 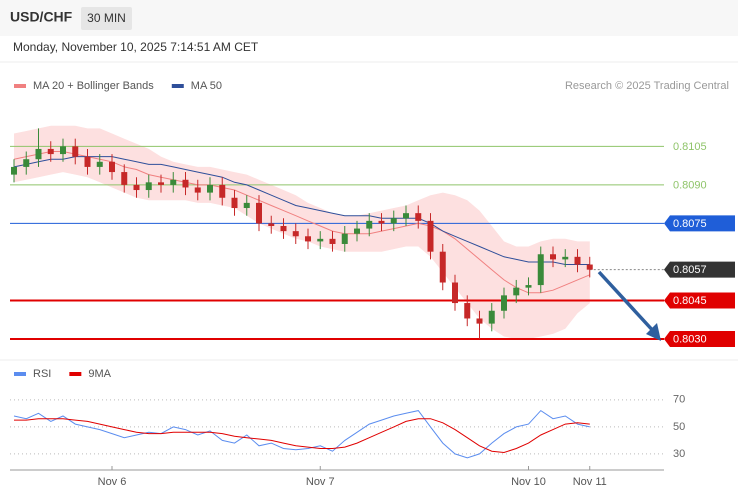 I want to click on timestamp: Monday, November 10, 2025 7:14:51 AM CET, so click(x=136, y=47).